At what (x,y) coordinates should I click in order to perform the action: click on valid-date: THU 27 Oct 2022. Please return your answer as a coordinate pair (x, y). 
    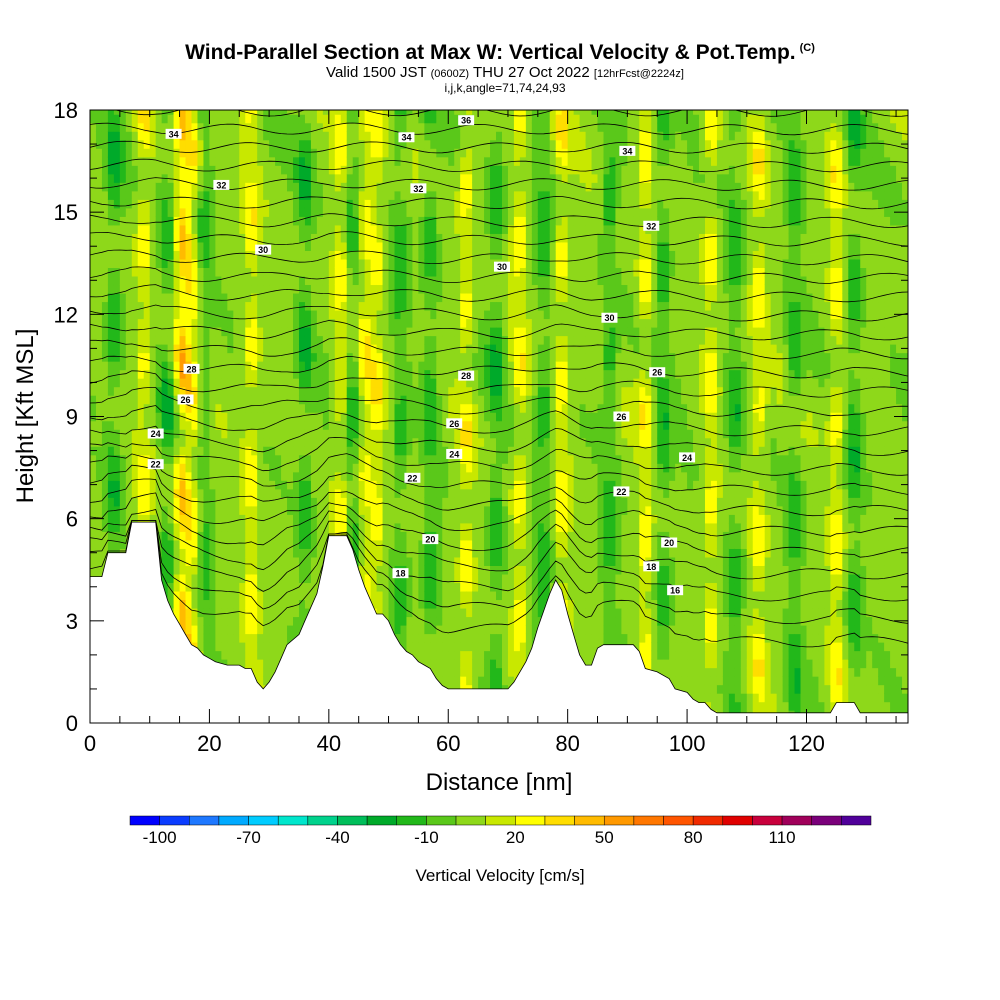
    Looking at the image, I should click on (531, 72).